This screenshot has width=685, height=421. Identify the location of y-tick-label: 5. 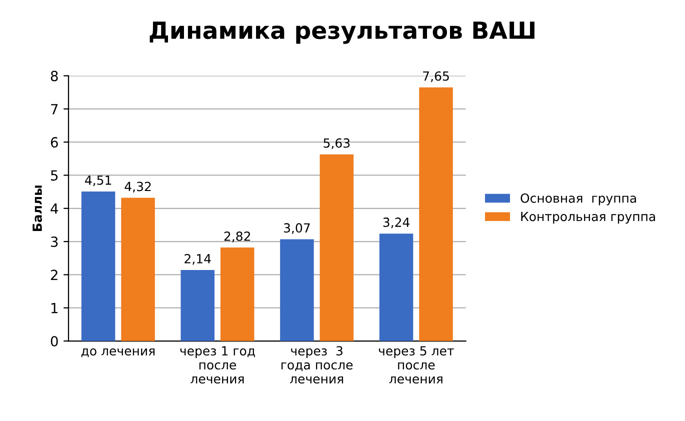
(54, 175).